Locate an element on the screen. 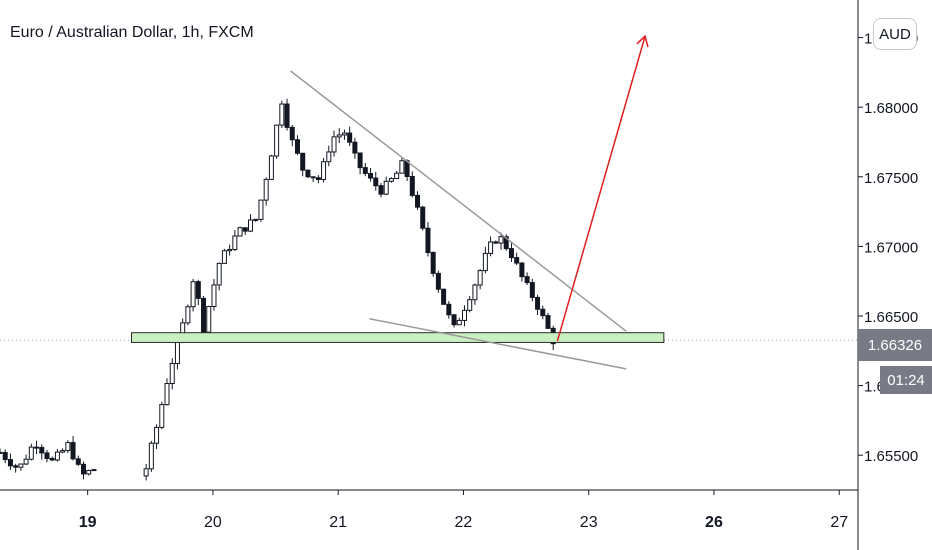 This screenshot has width=932, height=550. y-tick-label: 1.67000 is located at coordinates (891, 247).